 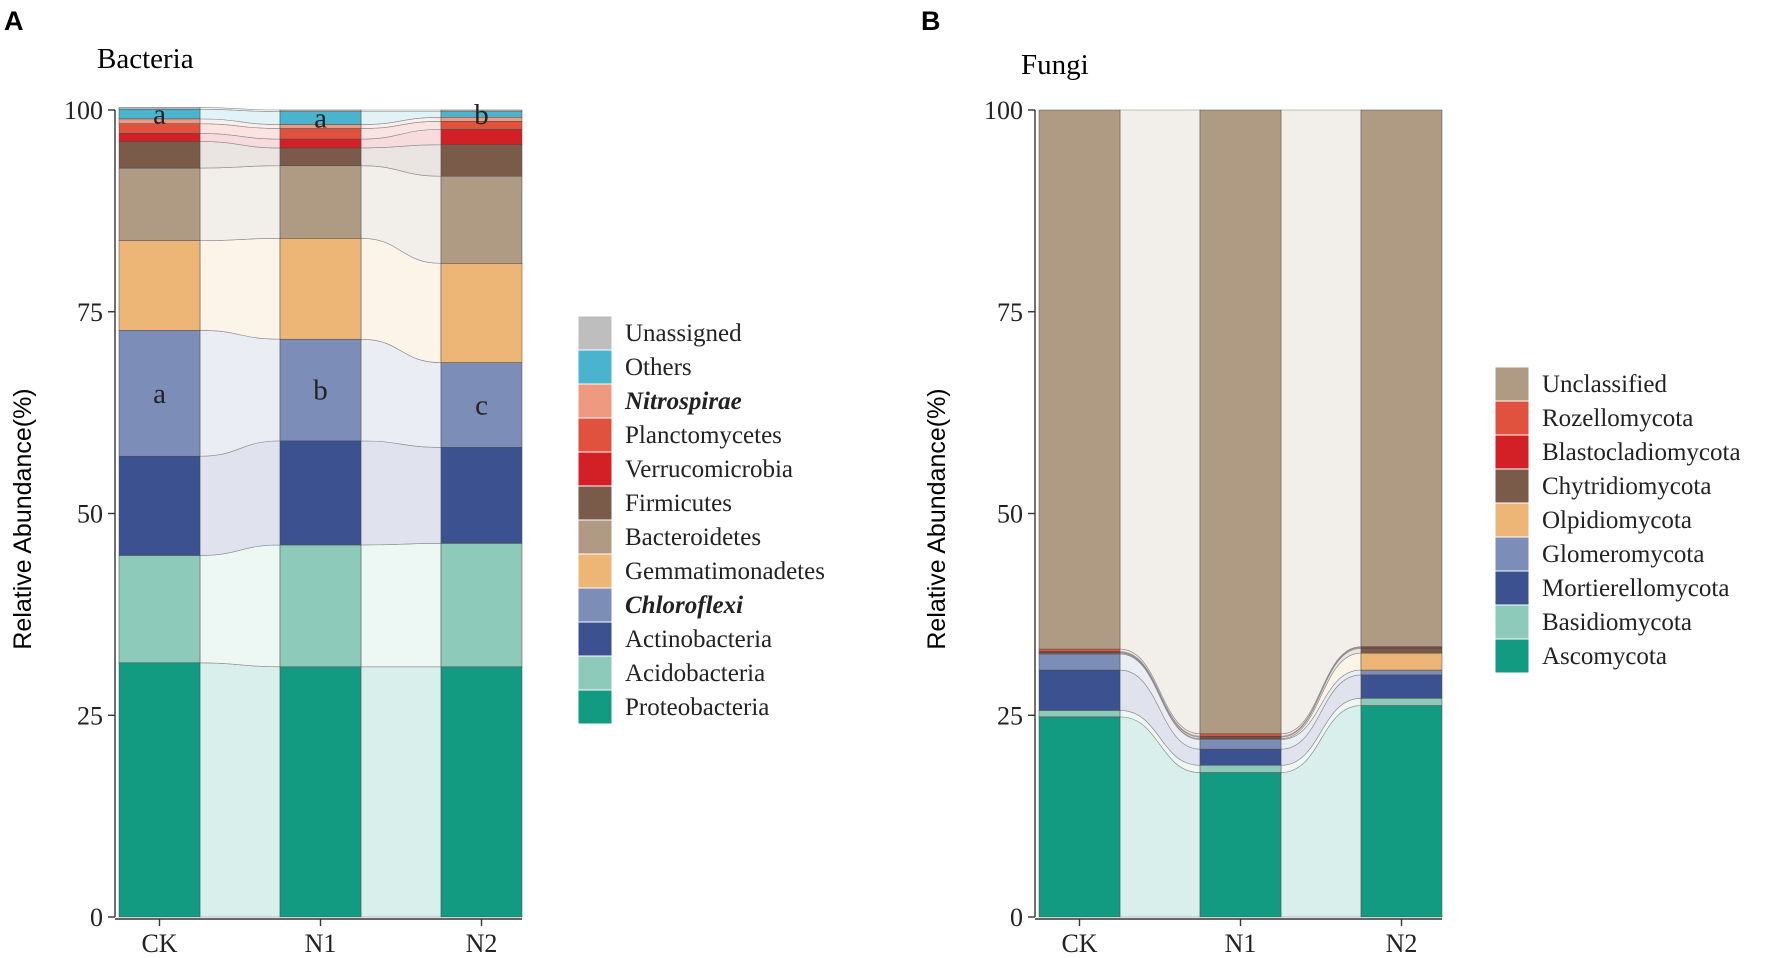 I want to click on legend-item-verrucomicrobia: Verrucomicrobia, so click(x=685, y=469).